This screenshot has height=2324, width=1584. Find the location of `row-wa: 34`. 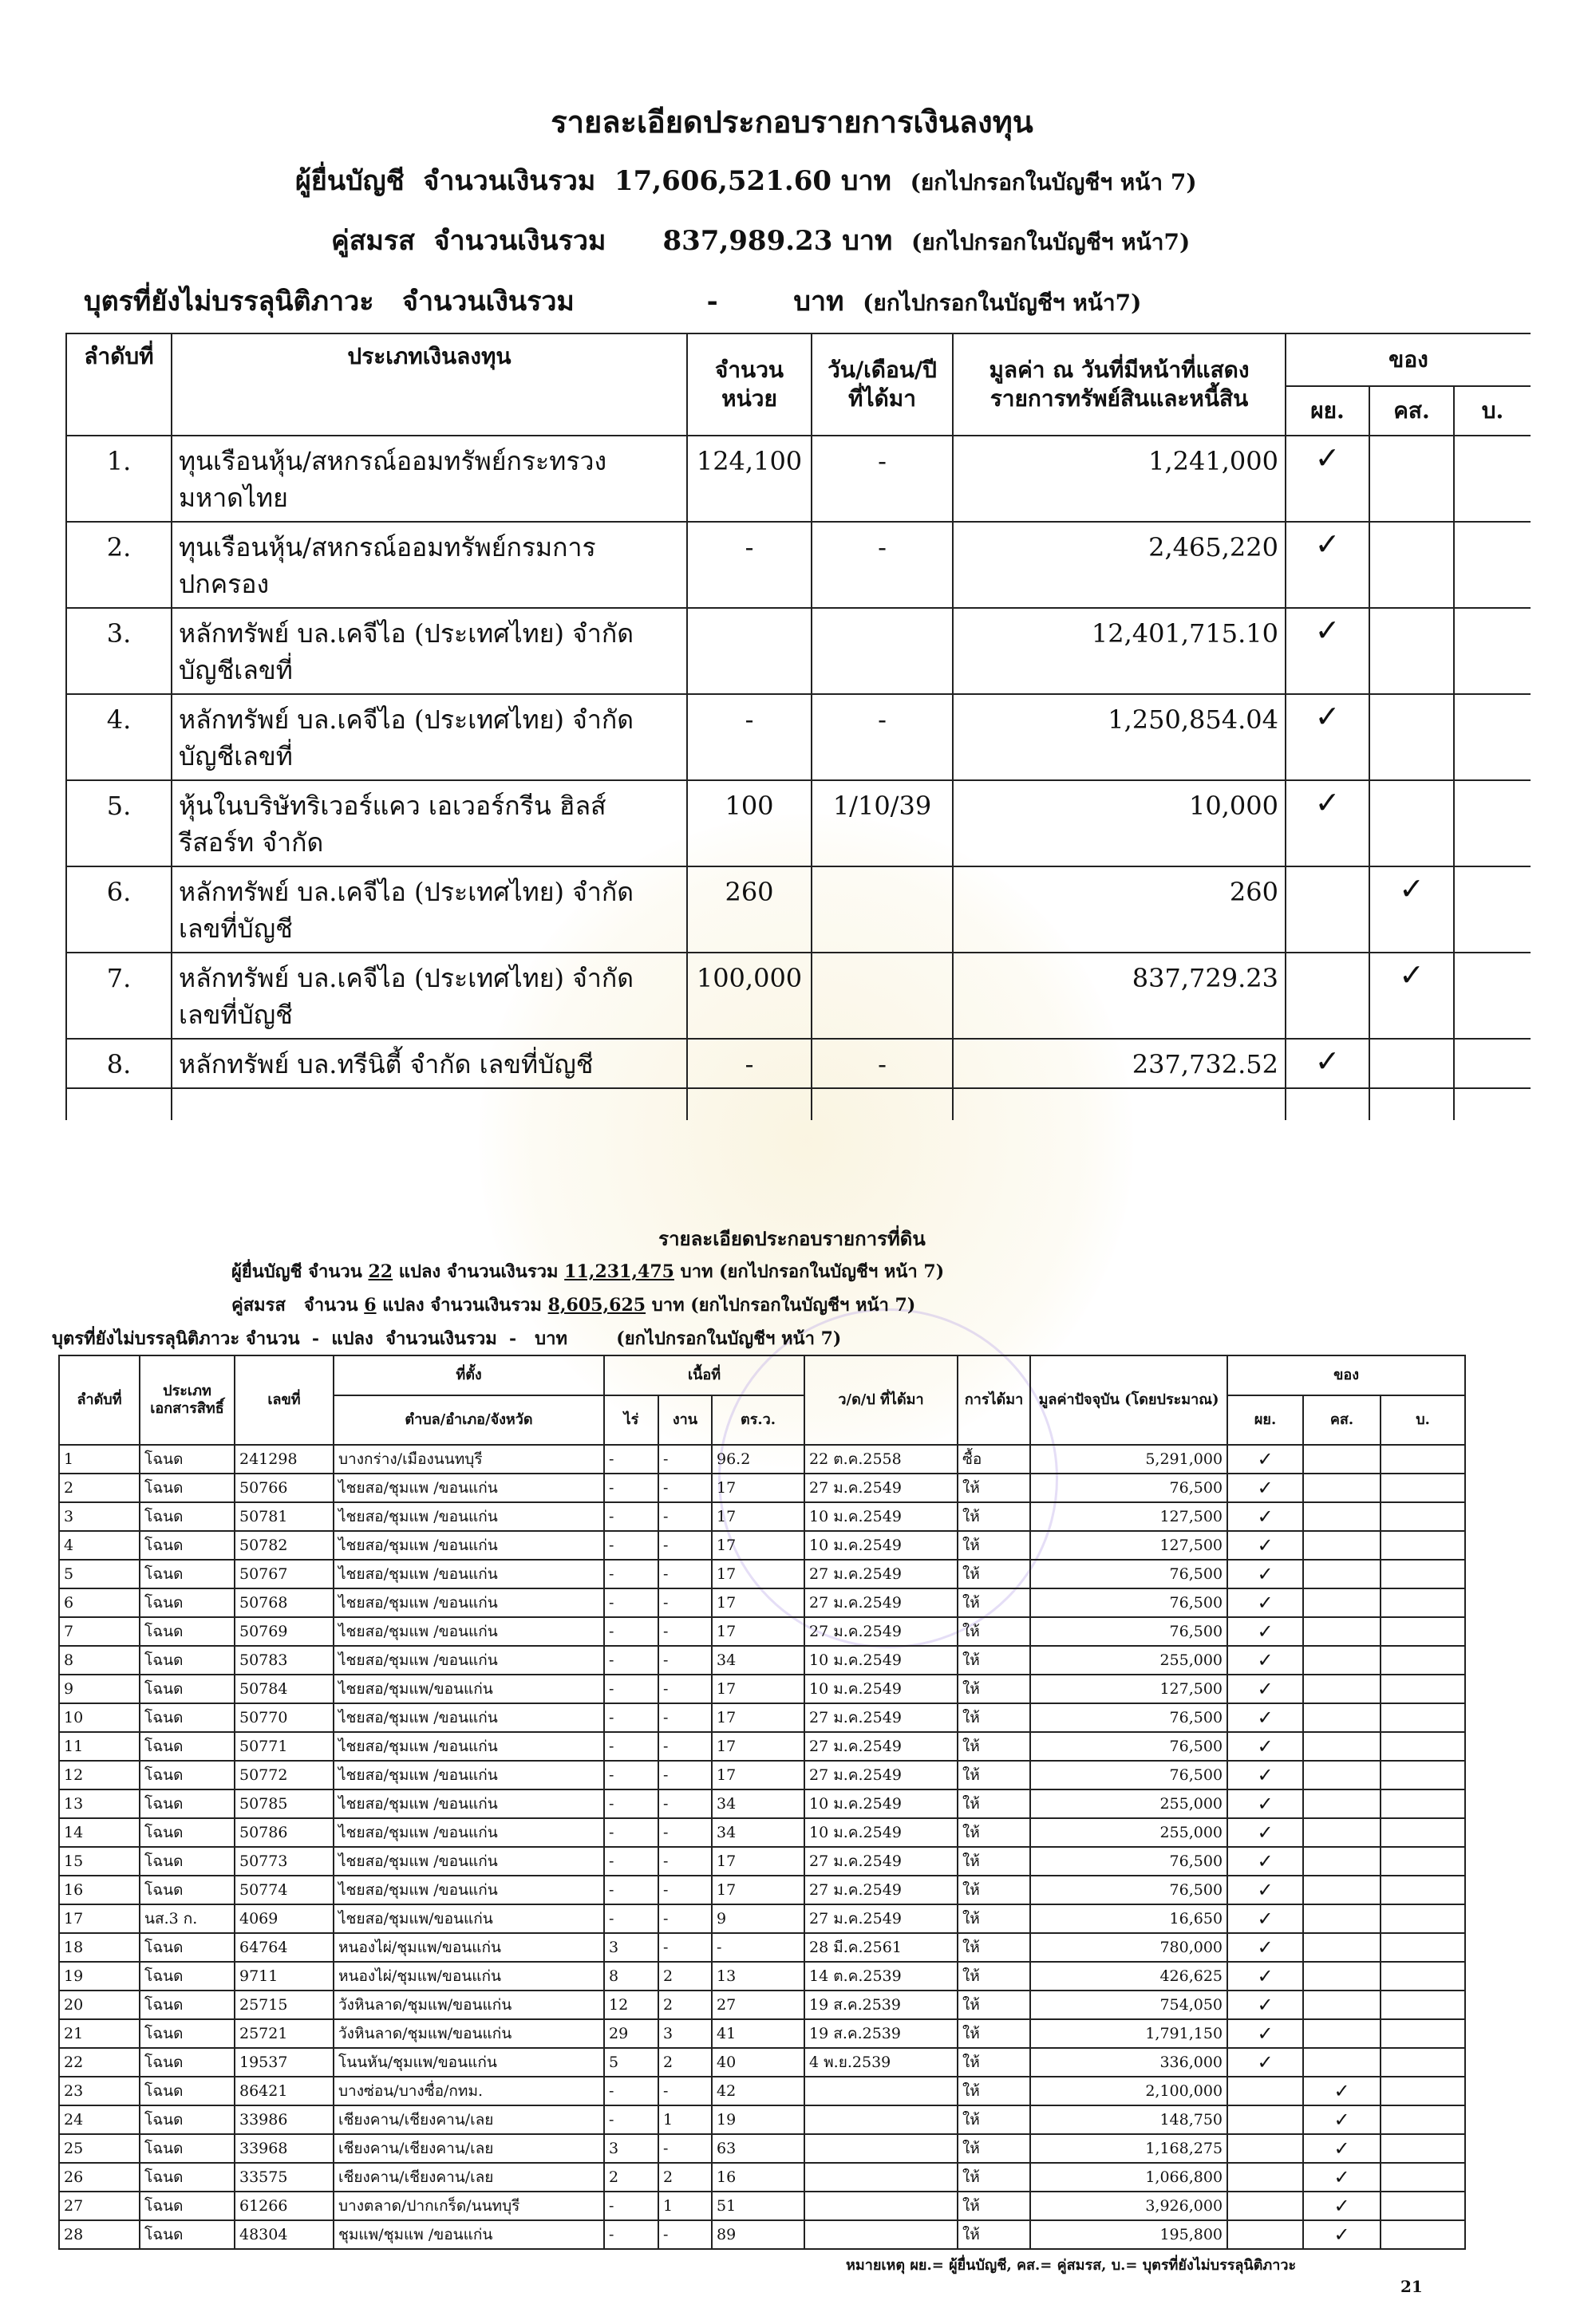

row-wa: 34 is located at coordinates (758, 1804).